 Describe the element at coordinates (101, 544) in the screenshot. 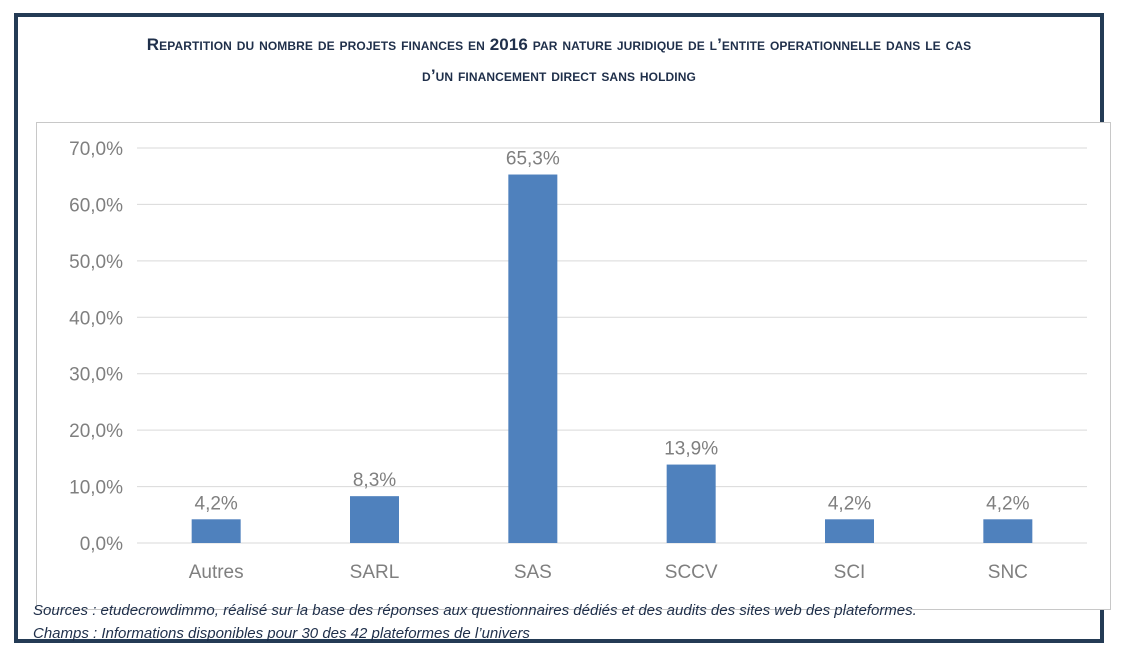

I see `y-tick-label: 0,0%` at that location.